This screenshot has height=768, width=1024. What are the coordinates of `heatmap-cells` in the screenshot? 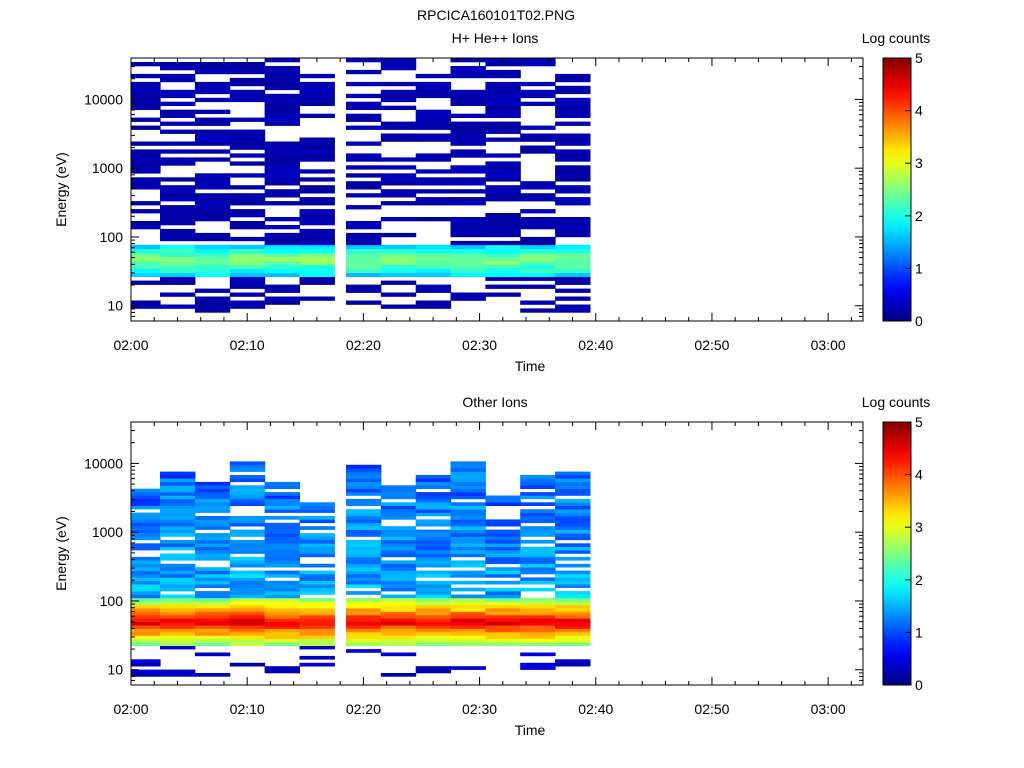 It's located at (361, 569).